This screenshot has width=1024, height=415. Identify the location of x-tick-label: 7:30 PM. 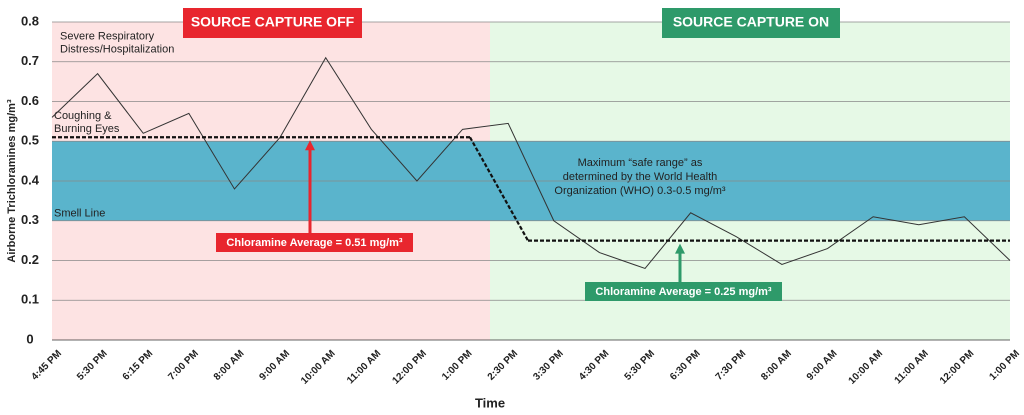
(731, 365).